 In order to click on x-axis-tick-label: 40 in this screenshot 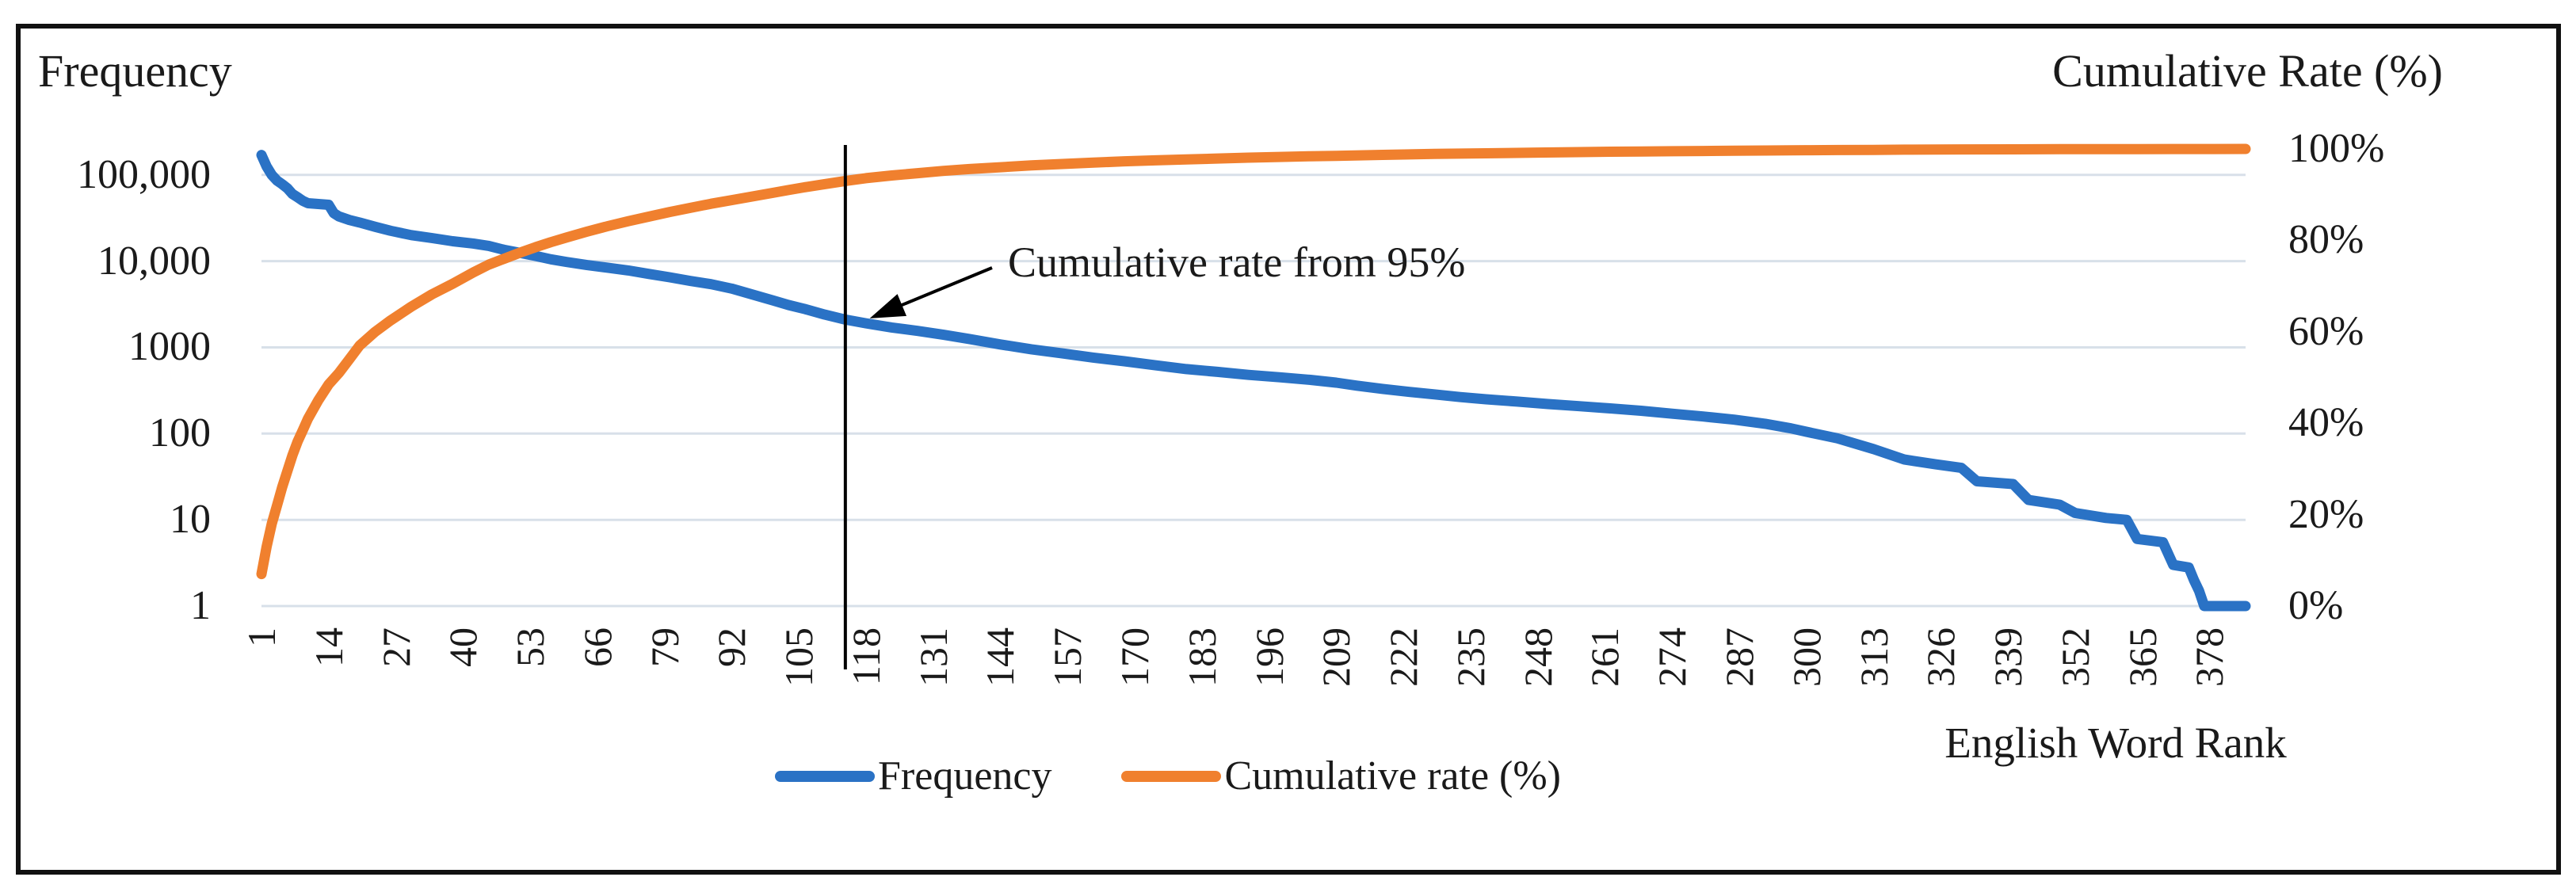, I will do `click(463, 647)`.